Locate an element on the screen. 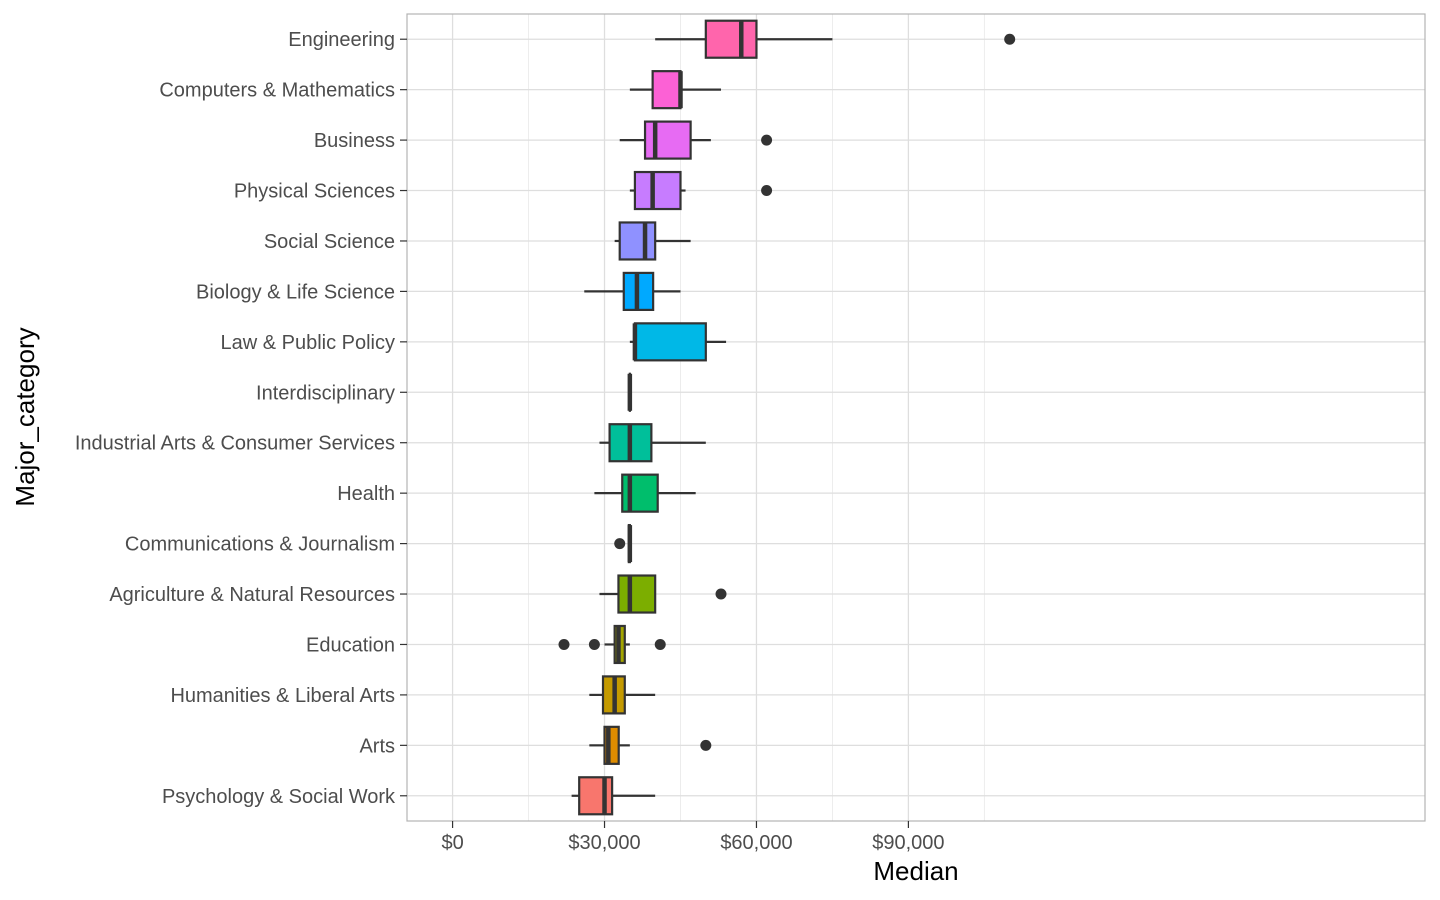 Image resolution: width=1440 pixels, height=900 pixels. x-axis-title: Median is located at coordinates (915, 871).